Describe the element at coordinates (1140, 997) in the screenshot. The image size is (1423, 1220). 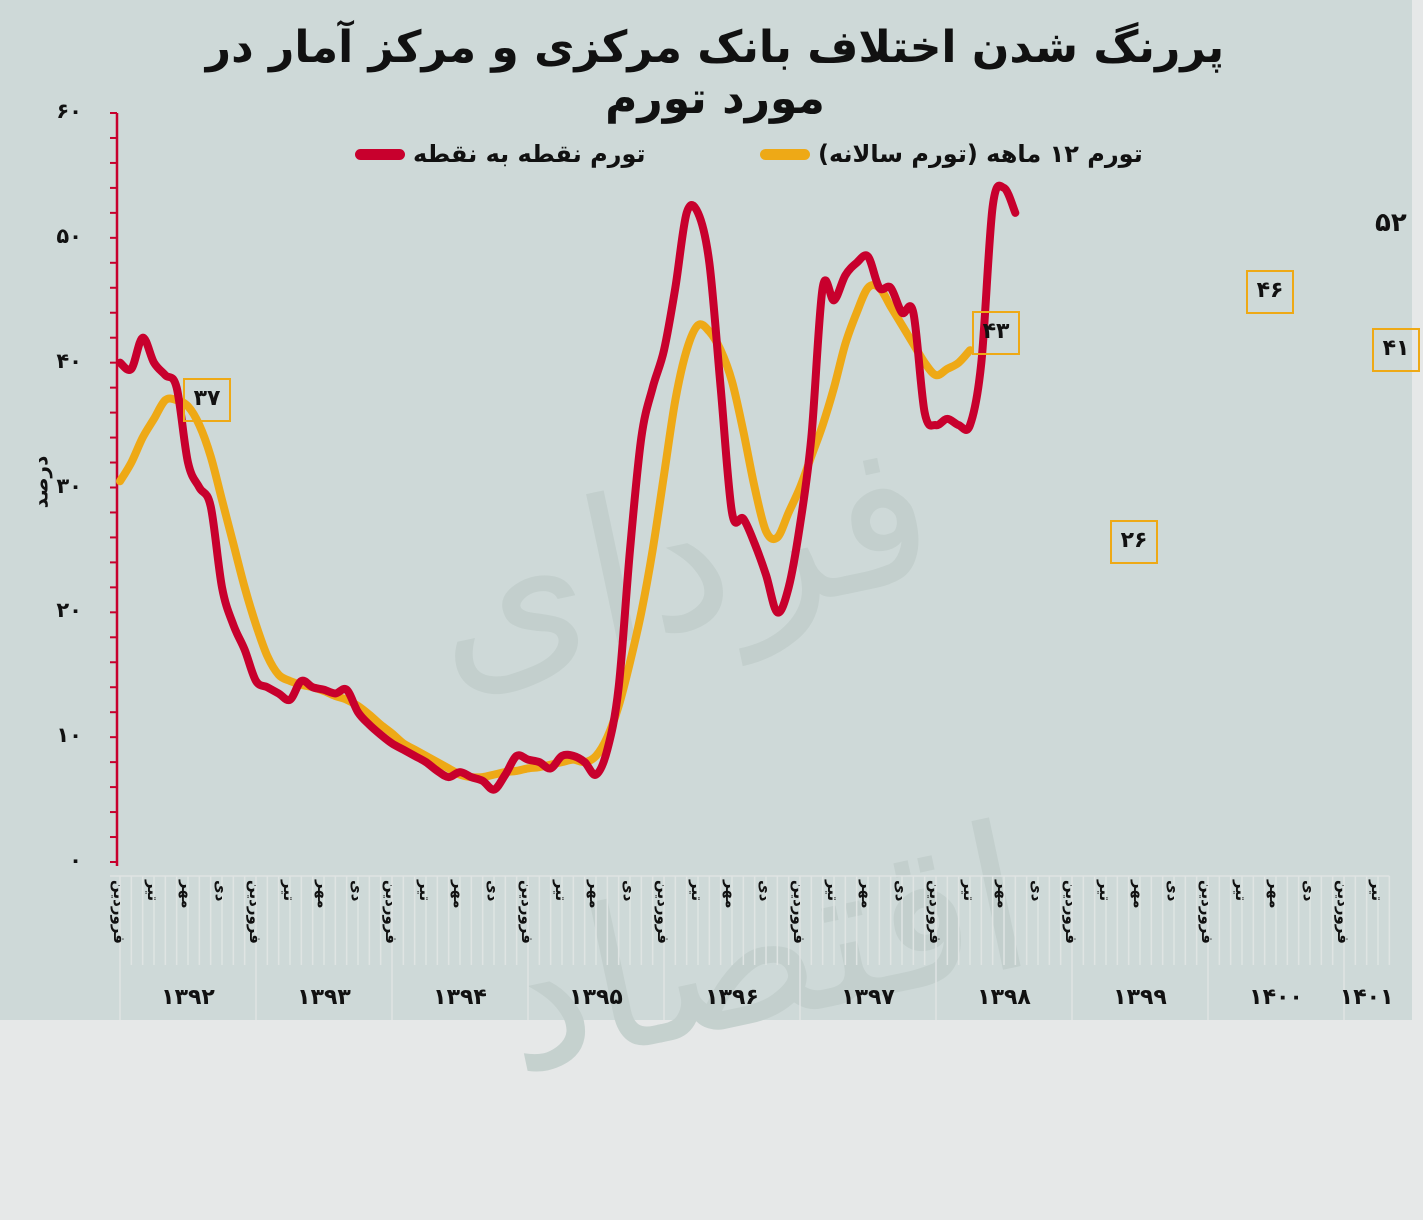
I see `x-year-label: ۱۳۹۹` at that location.